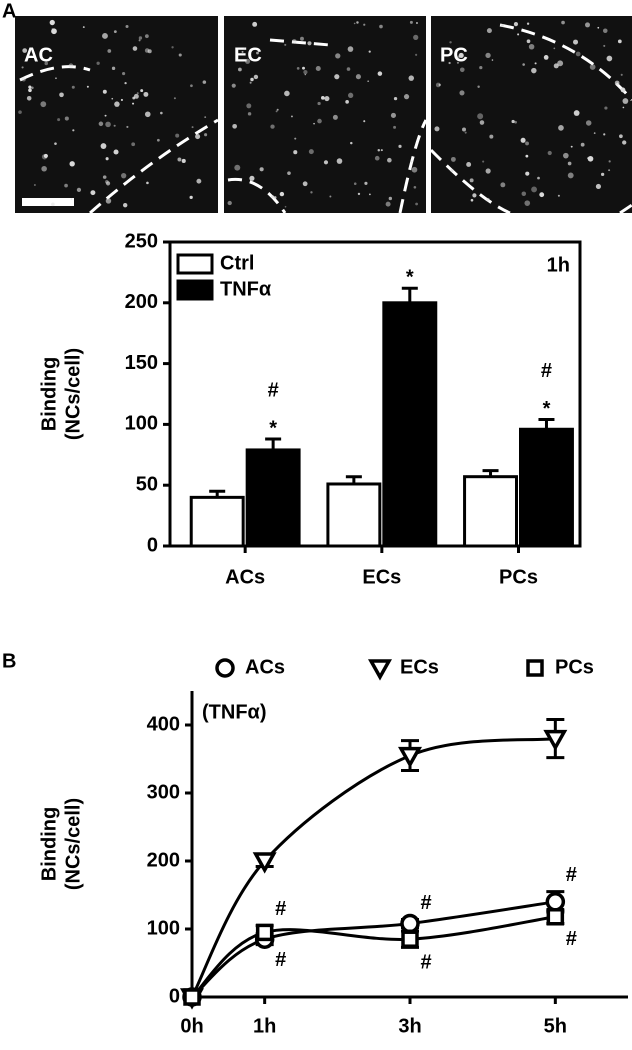  I want to click on micrograph, so click(116, 114).